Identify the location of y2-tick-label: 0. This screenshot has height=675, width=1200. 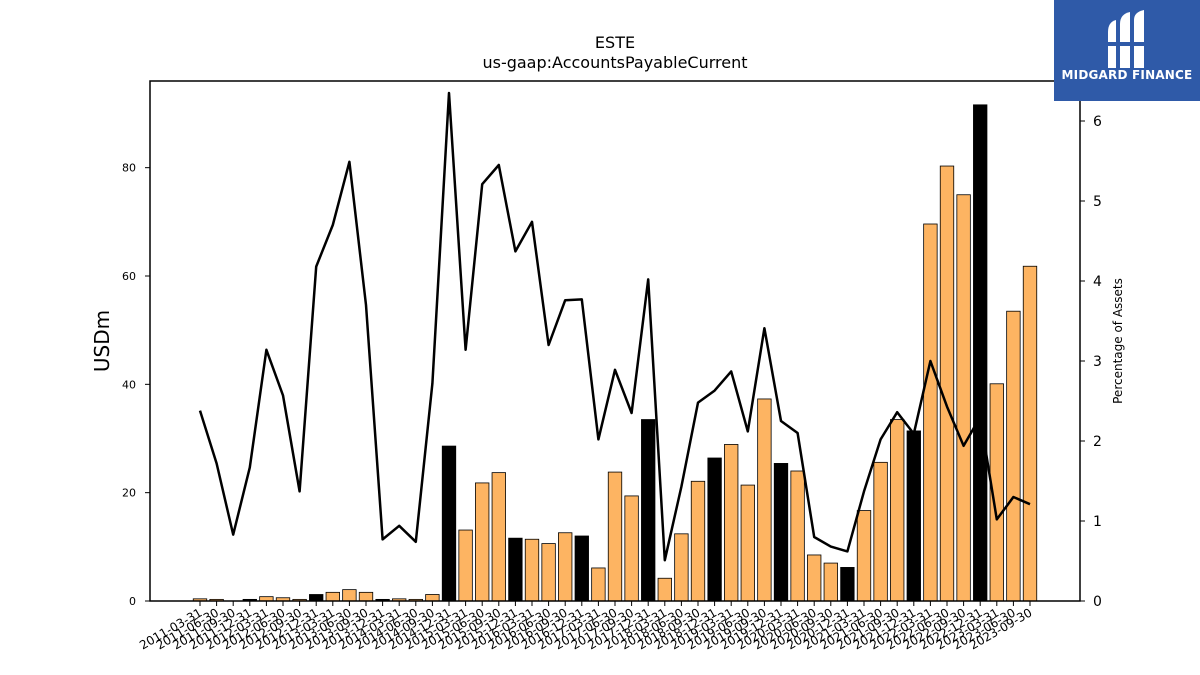
(1097, 602).